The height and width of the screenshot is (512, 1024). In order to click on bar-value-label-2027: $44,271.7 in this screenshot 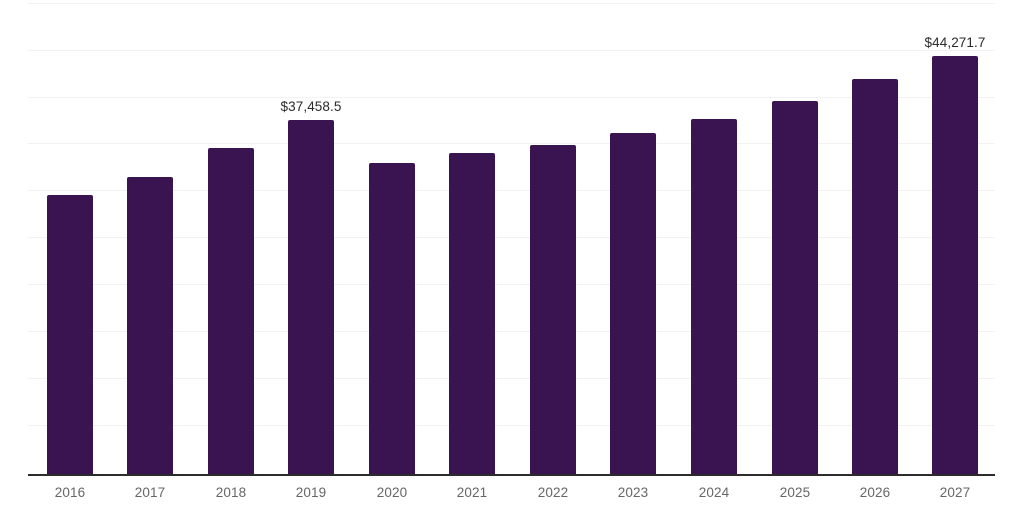, I will do `click(955, 42)`.